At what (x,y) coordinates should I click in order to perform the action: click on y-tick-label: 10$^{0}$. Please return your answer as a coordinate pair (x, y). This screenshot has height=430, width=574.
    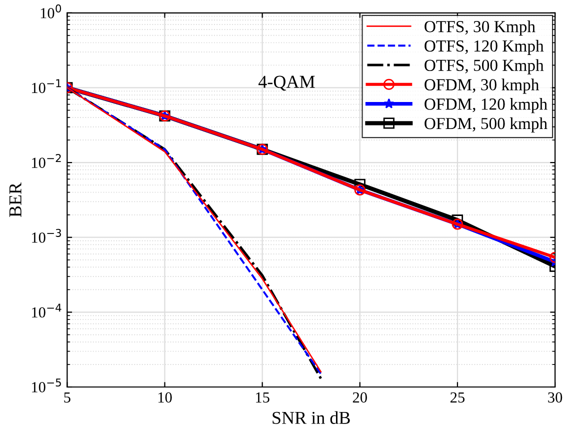
    Looking at the image, I should click on (51, 11).